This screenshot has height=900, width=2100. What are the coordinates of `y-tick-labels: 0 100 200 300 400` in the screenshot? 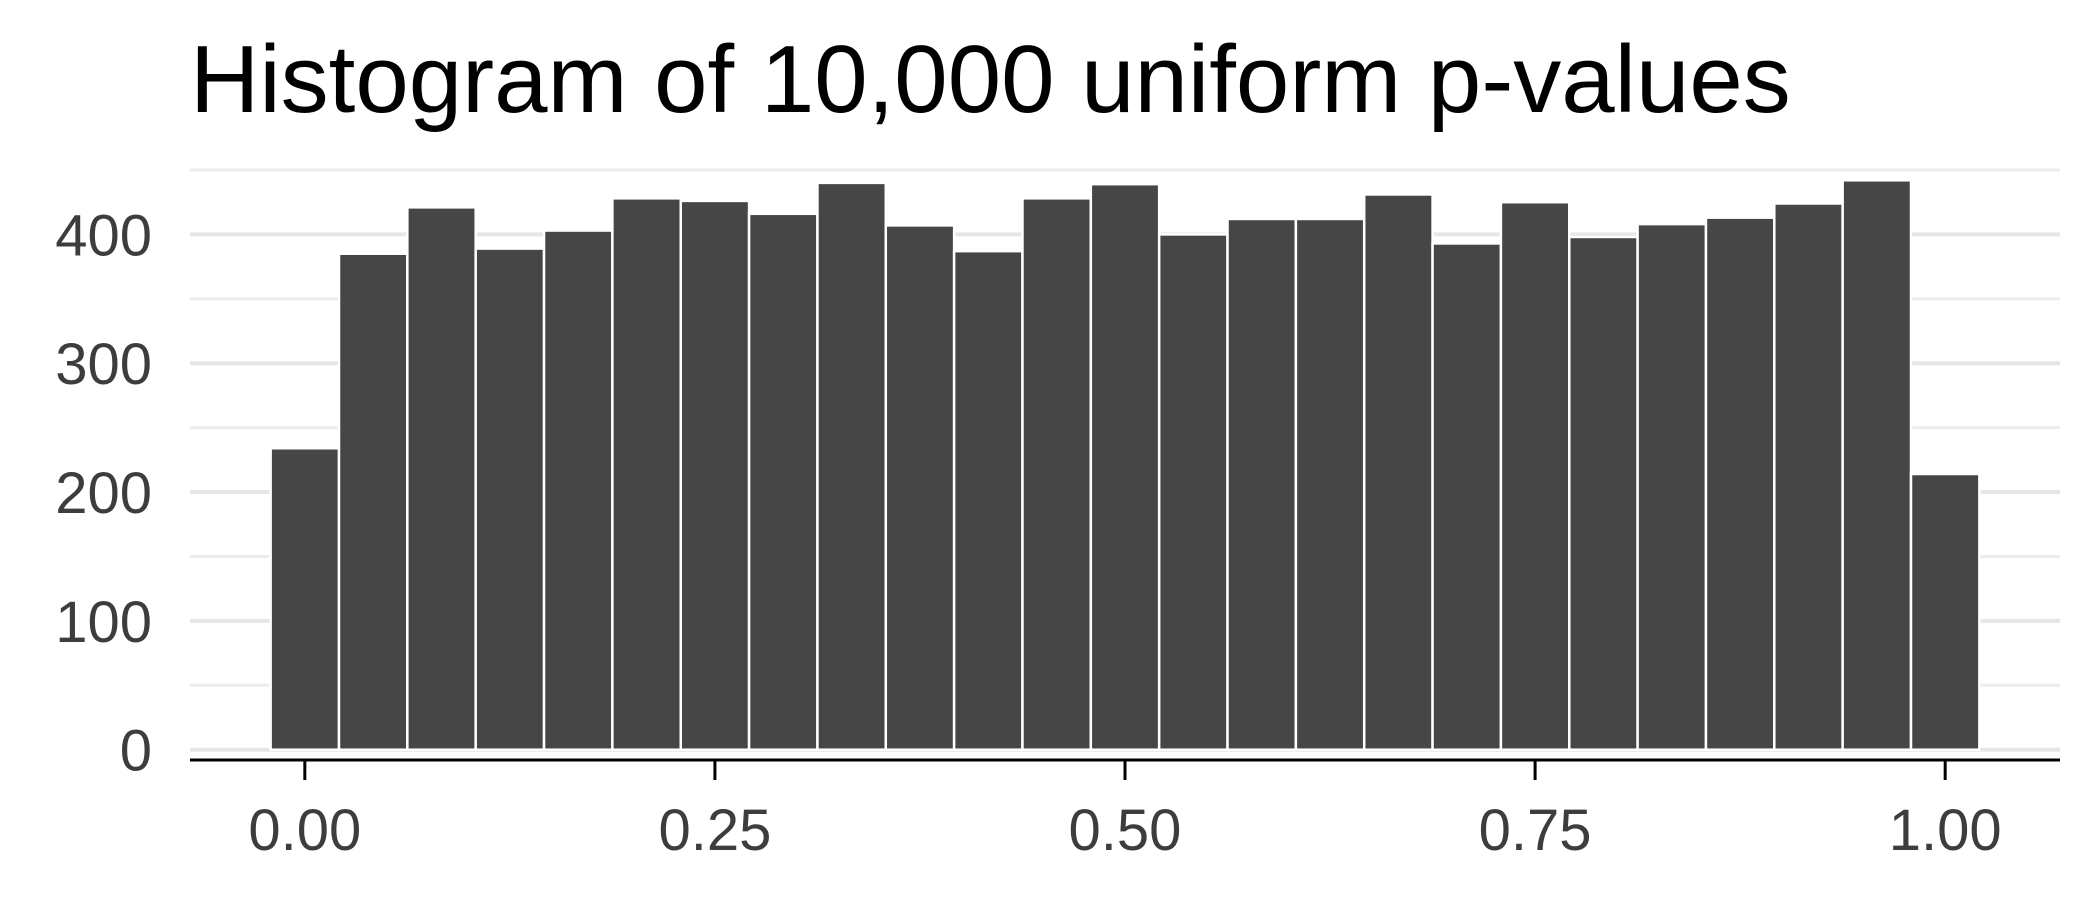 It's located at (103, 493).